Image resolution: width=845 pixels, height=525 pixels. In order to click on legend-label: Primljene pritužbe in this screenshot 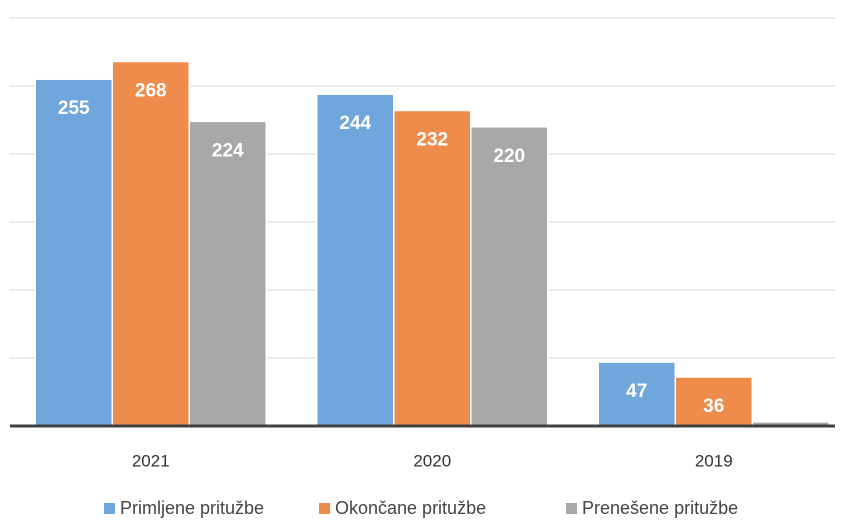, I will do `click(192, 508)`.